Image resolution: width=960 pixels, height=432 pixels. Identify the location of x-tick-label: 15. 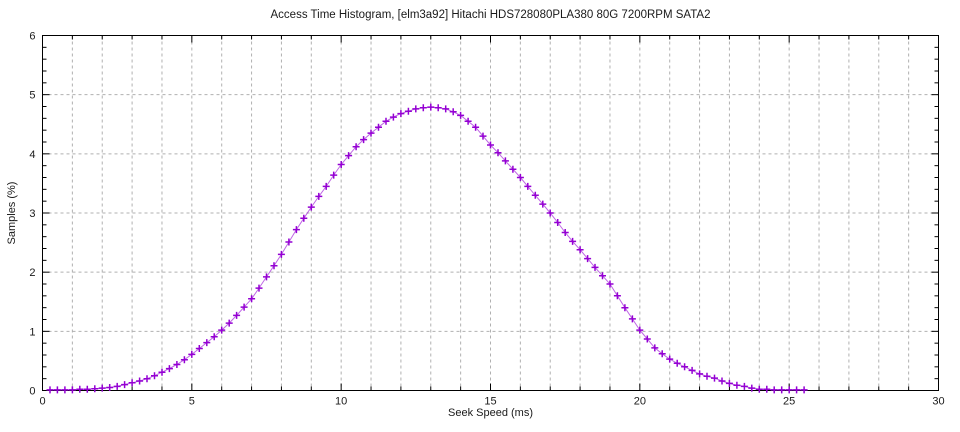
(490, 402).